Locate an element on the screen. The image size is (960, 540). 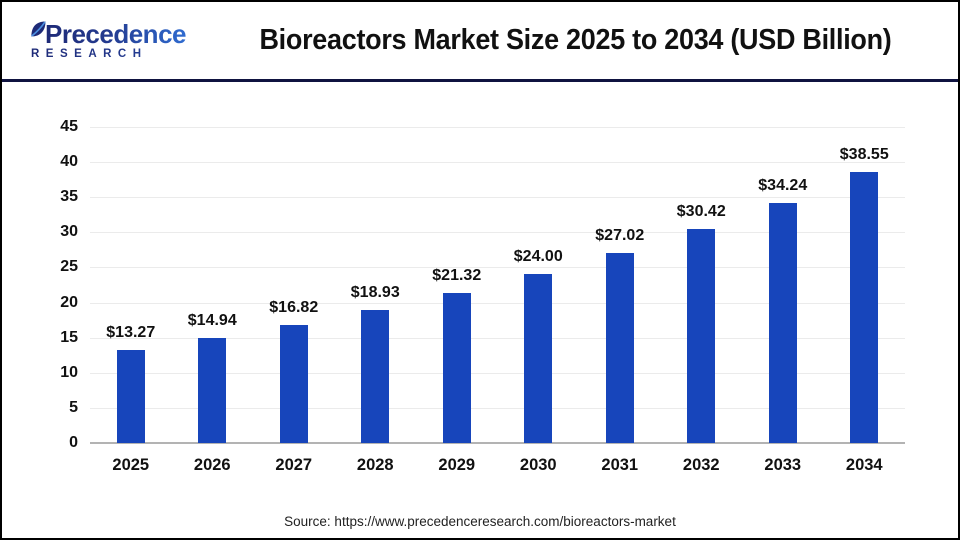
brand-logo: Precedence RESEARCH is located at coordinates (112, 40).